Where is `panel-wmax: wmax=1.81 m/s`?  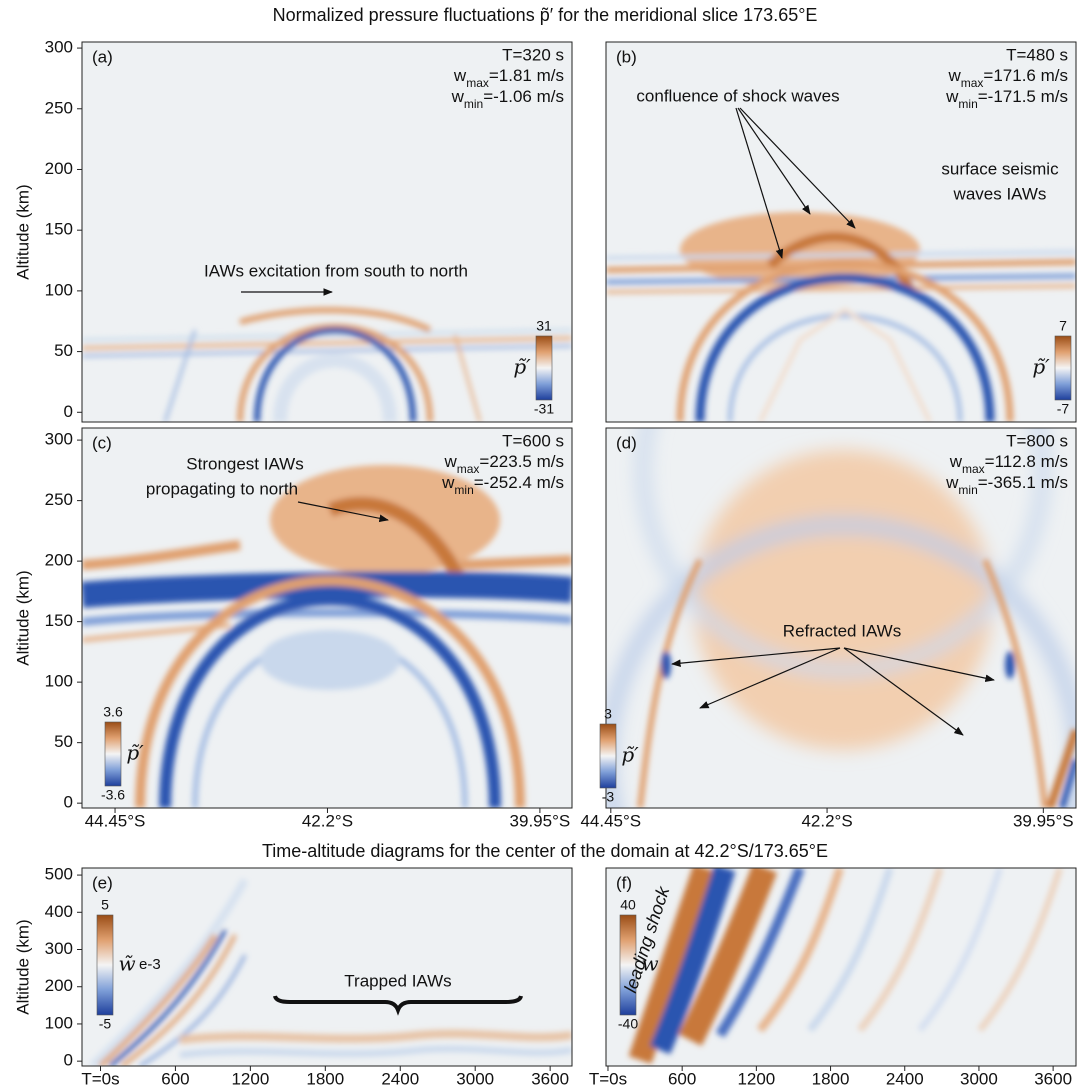 panel-wmax: wmax=1.81 m/s is located at coordinates (508, 78).